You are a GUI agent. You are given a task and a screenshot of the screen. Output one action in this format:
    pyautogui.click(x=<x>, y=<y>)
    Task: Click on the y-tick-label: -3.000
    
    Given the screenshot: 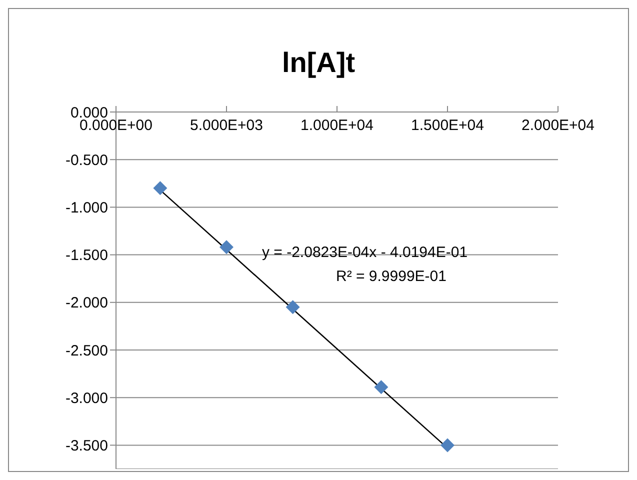 What is the action you would take?
    pyautogui.click(x=86, y=398)
    